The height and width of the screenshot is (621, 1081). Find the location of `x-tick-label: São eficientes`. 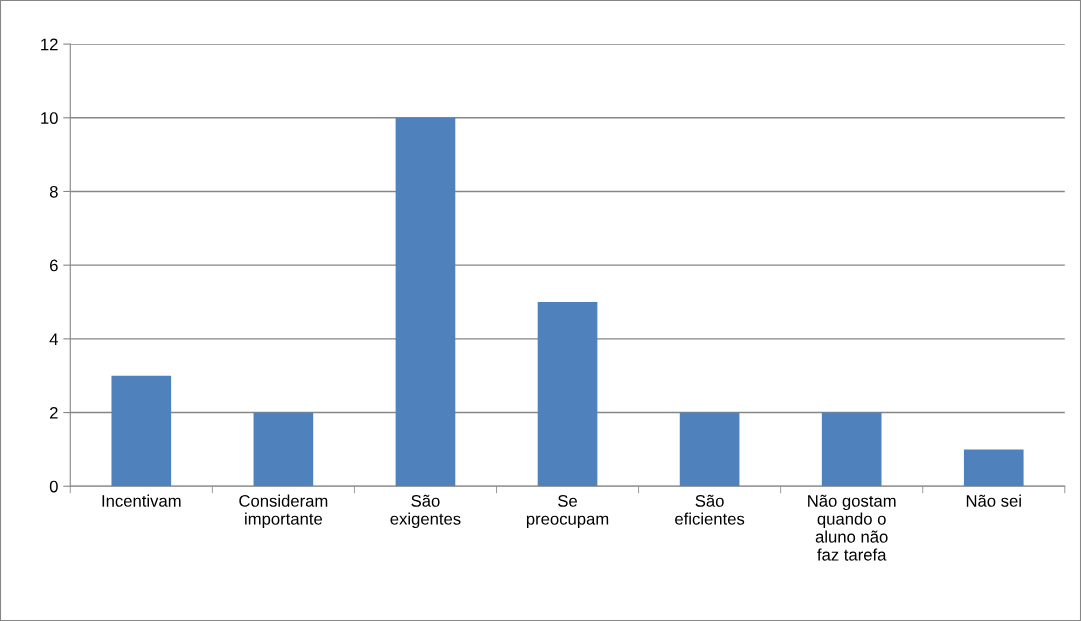

x-tick-label: São eficientes is located at coordinates (710, 509).